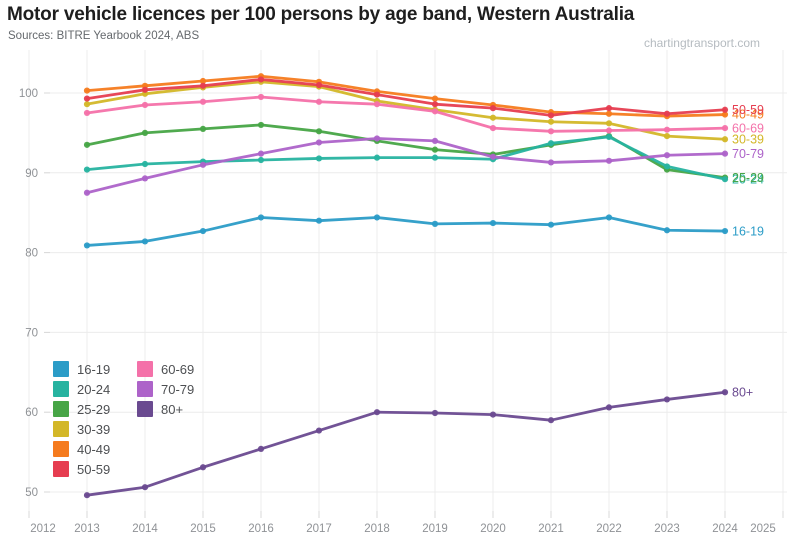  Describe the element at coordinates (203, 231) in the screenshot. I see `data-point-16-19-2015` at that location.